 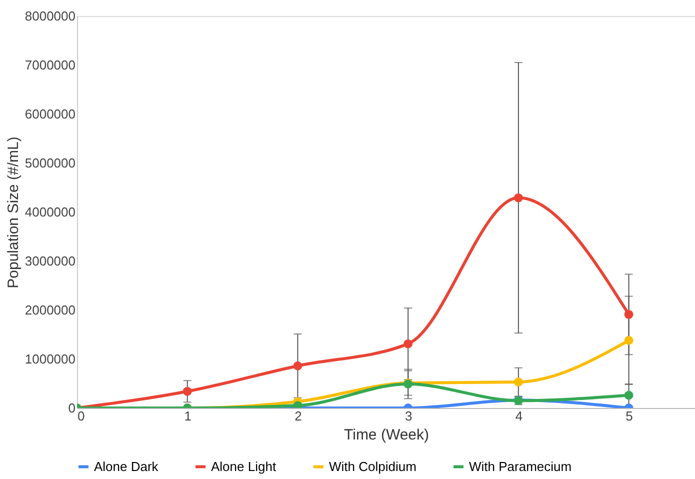 What do you see at coordinates (50, 310) in the screenshot?
I see `y-tick-label: 2000000` at bounding box center [50, 310].